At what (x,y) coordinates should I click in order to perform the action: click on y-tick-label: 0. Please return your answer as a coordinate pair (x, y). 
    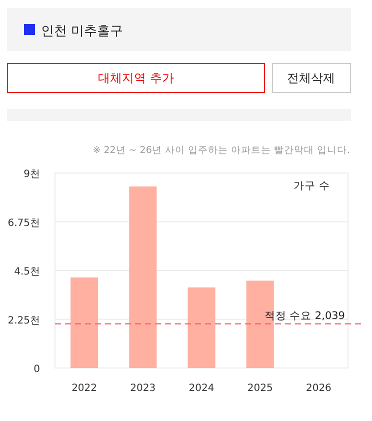
    Looking at the image, I should click on (37, 369).